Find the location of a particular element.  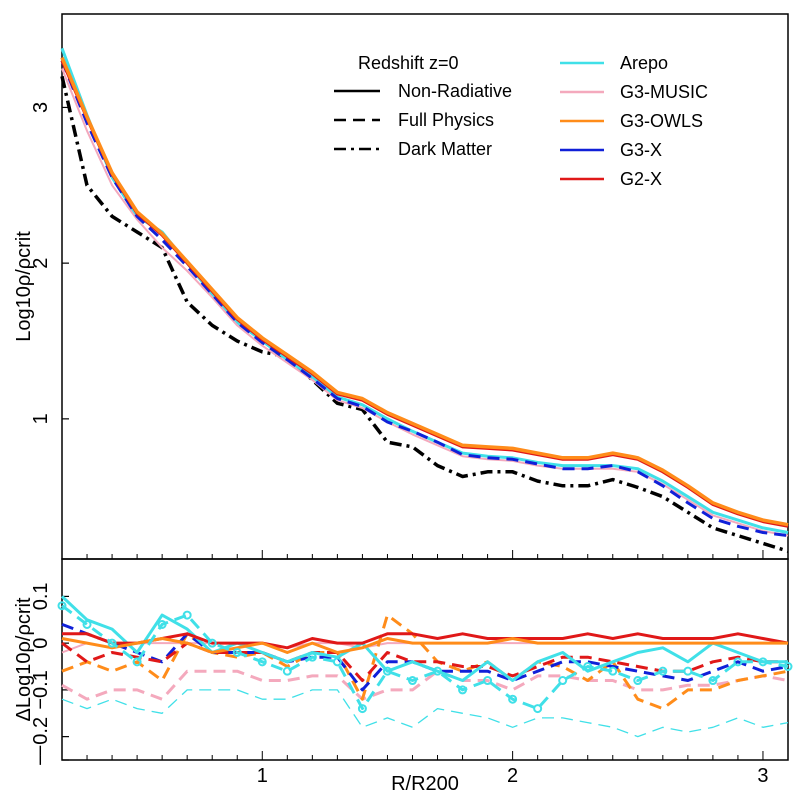

legend-label-g3-x: G3-X is located at coordinates (641, 150).